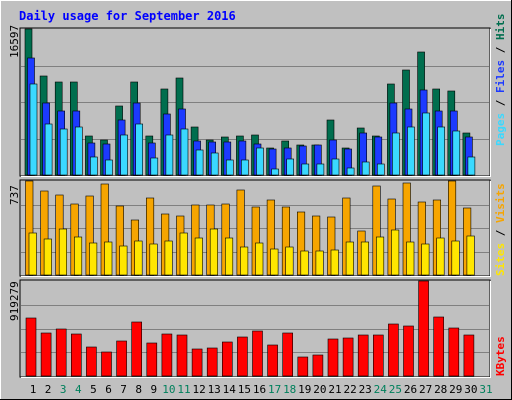 The image size is (512, 400). What do you see at coordinates (230, 389) in the screenshot?
I see `day-label: 14` at bounding box center [230, 389].